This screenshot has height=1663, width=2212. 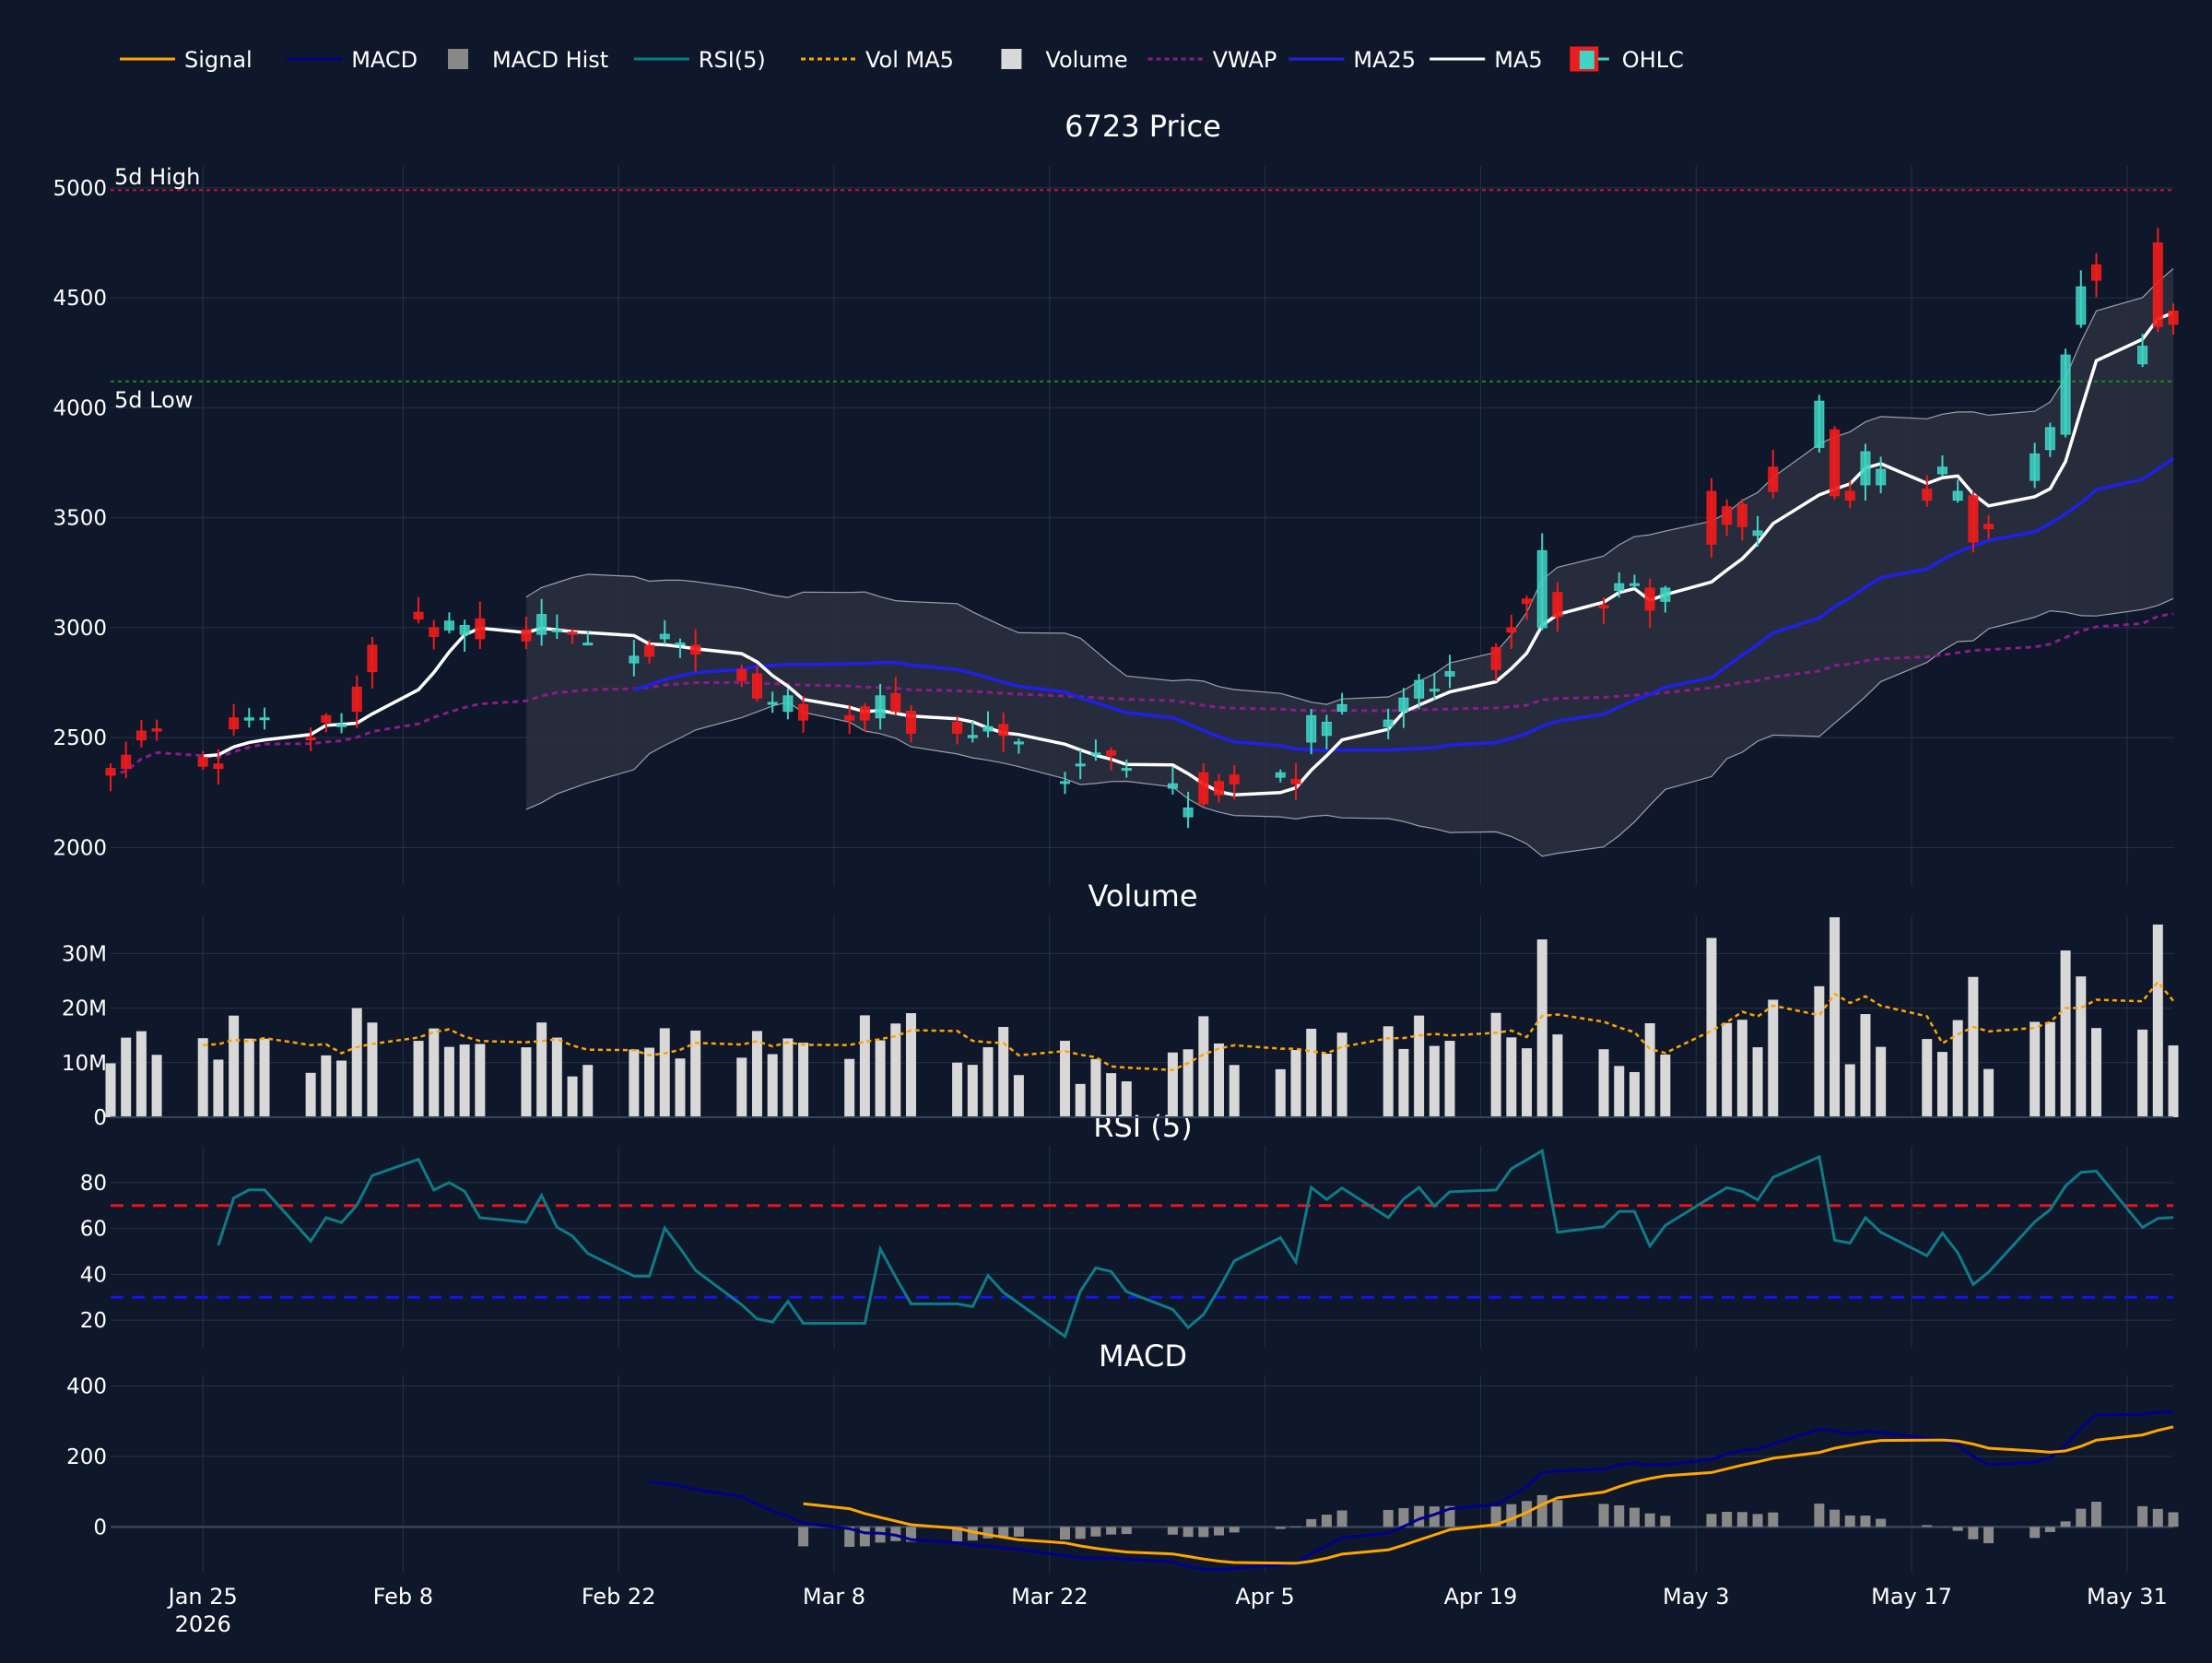 What do you see at coordinates (100, 1527) in the screenshot?
I see `macd-y-tick-label: 0` at bounding box center [100, 1527].